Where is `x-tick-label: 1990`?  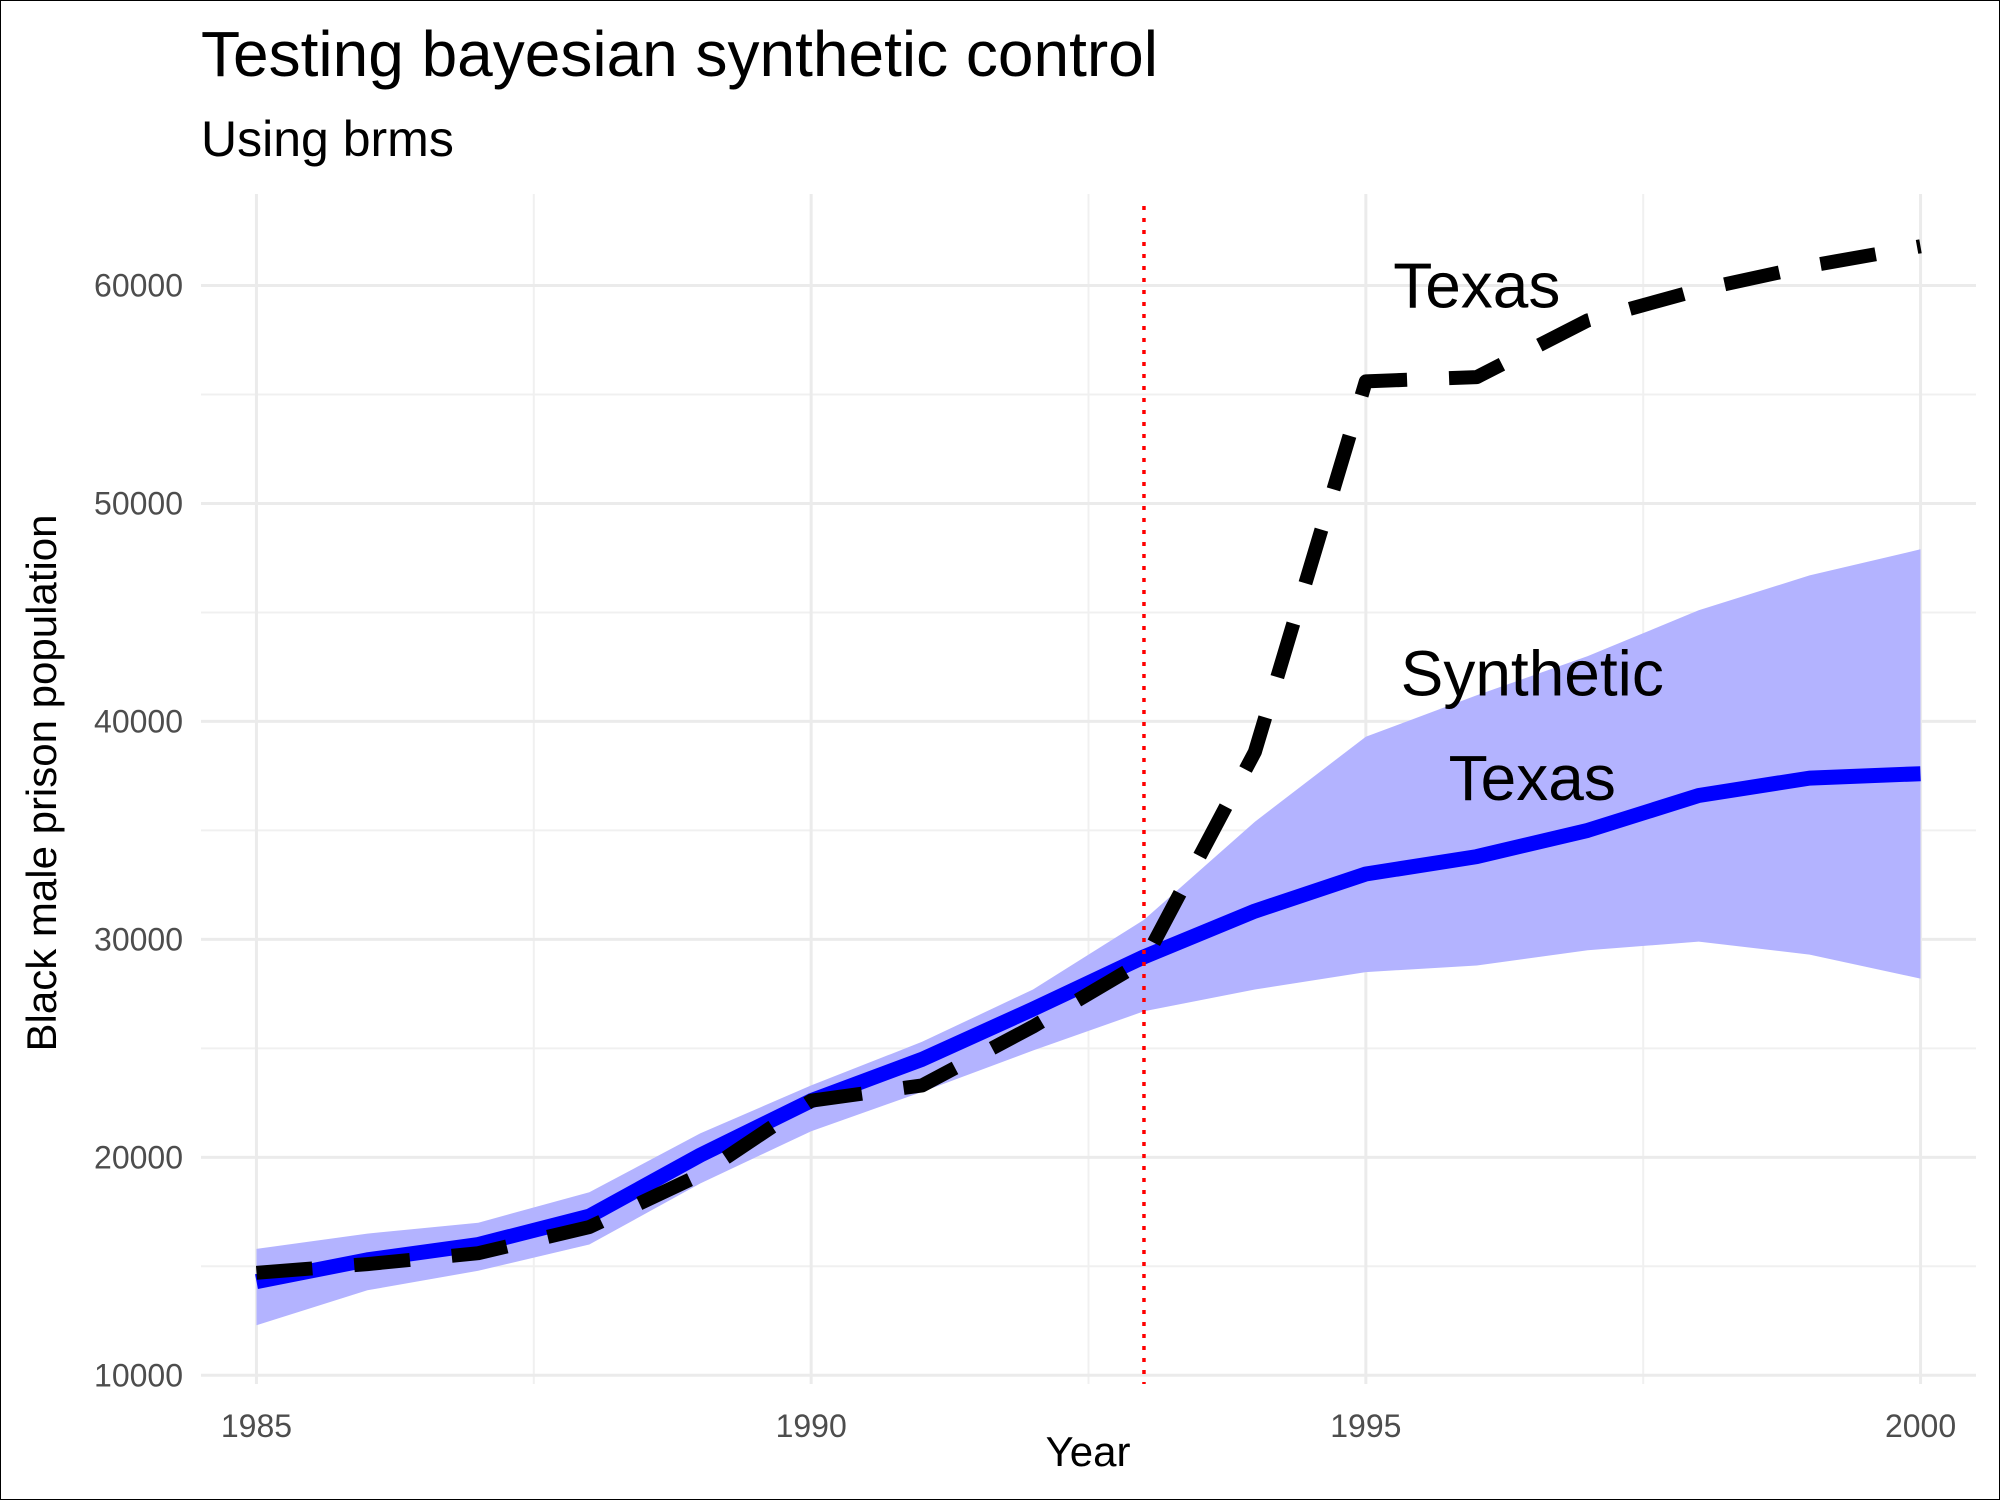
x-tick-label: 1990 is located at coordinates (811, 1426).